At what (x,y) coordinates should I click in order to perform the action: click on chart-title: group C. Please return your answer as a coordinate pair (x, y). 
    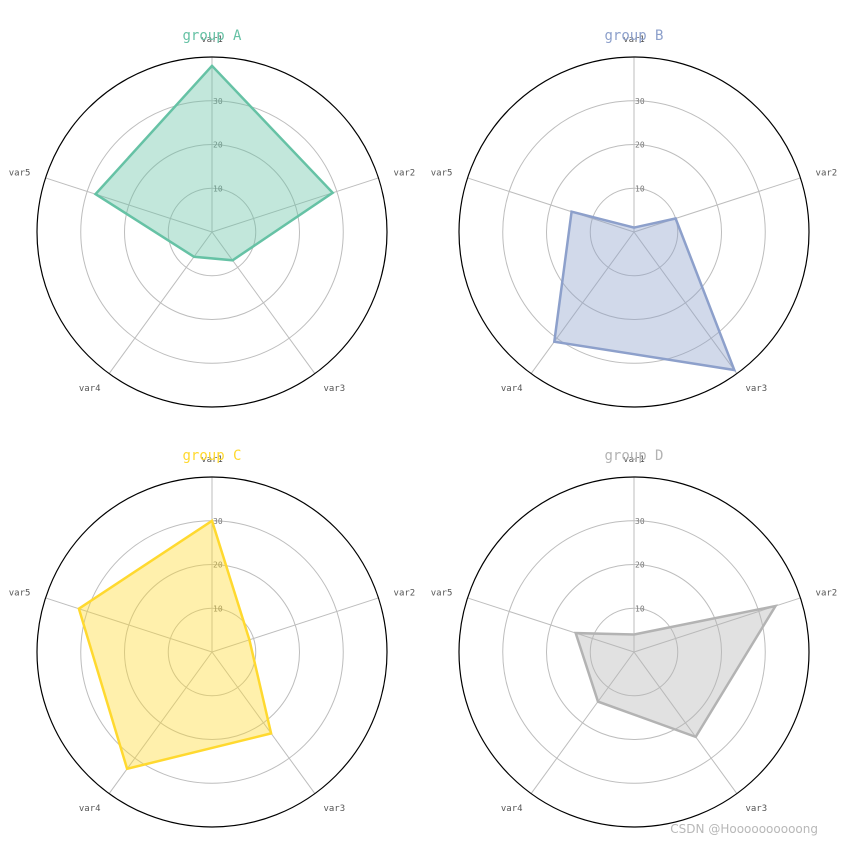
    Looking at the image, I should click on (211, 456).